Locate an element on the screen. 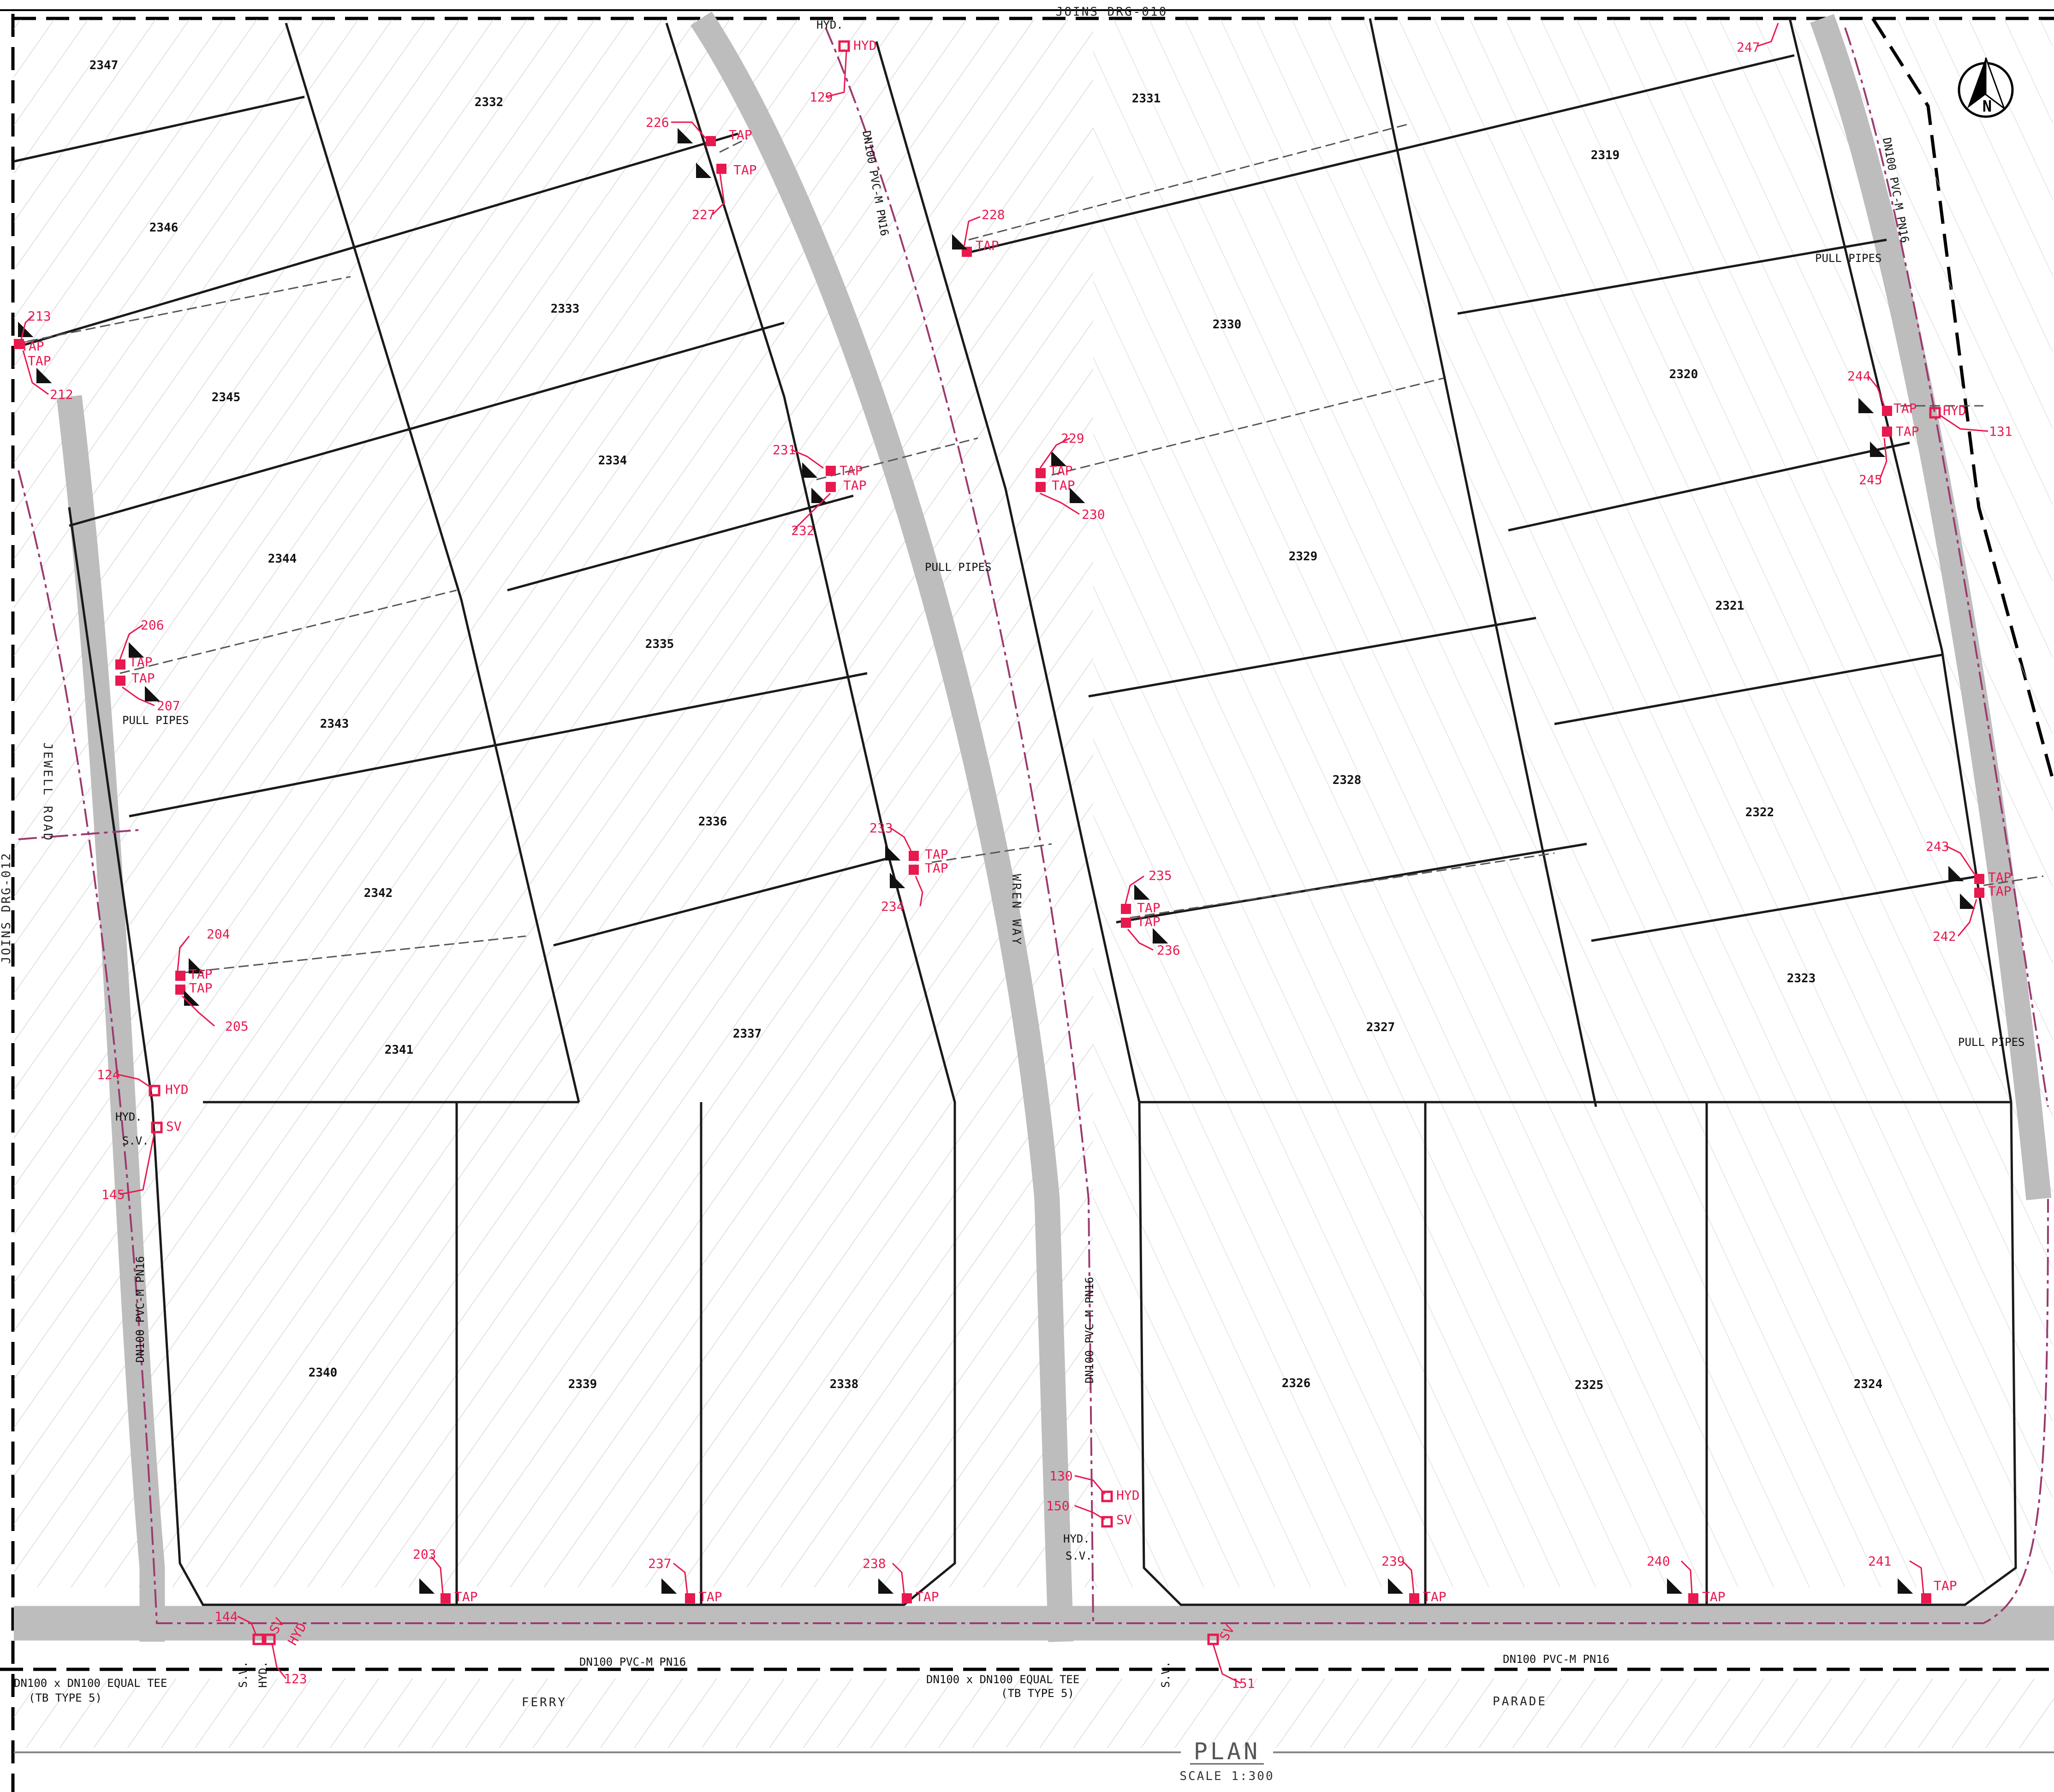 The image size is (2054, 1792). ref-number: 247 is located at coordinates (1748, 47).